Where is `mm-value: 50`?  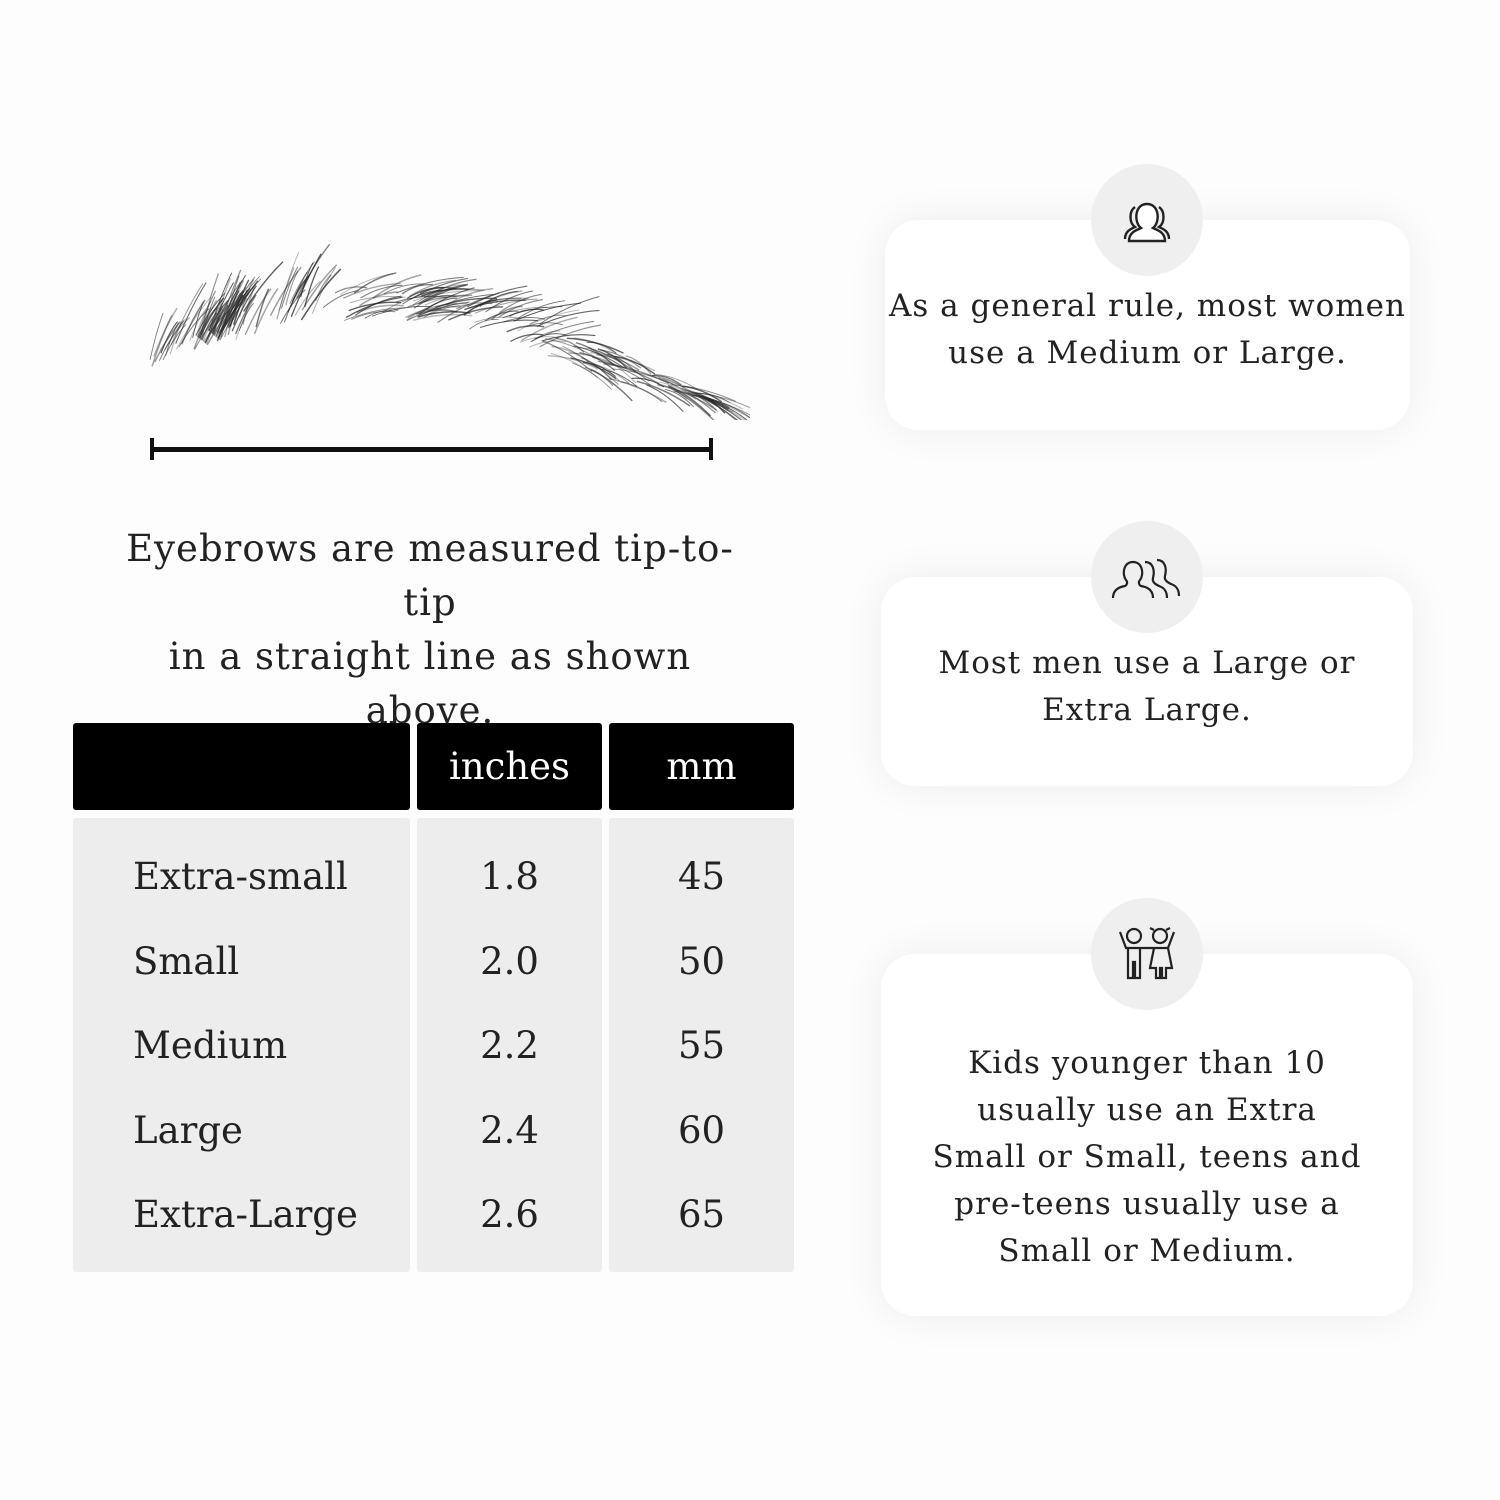
mm-value: 50 is located at coordinates (701, 961).